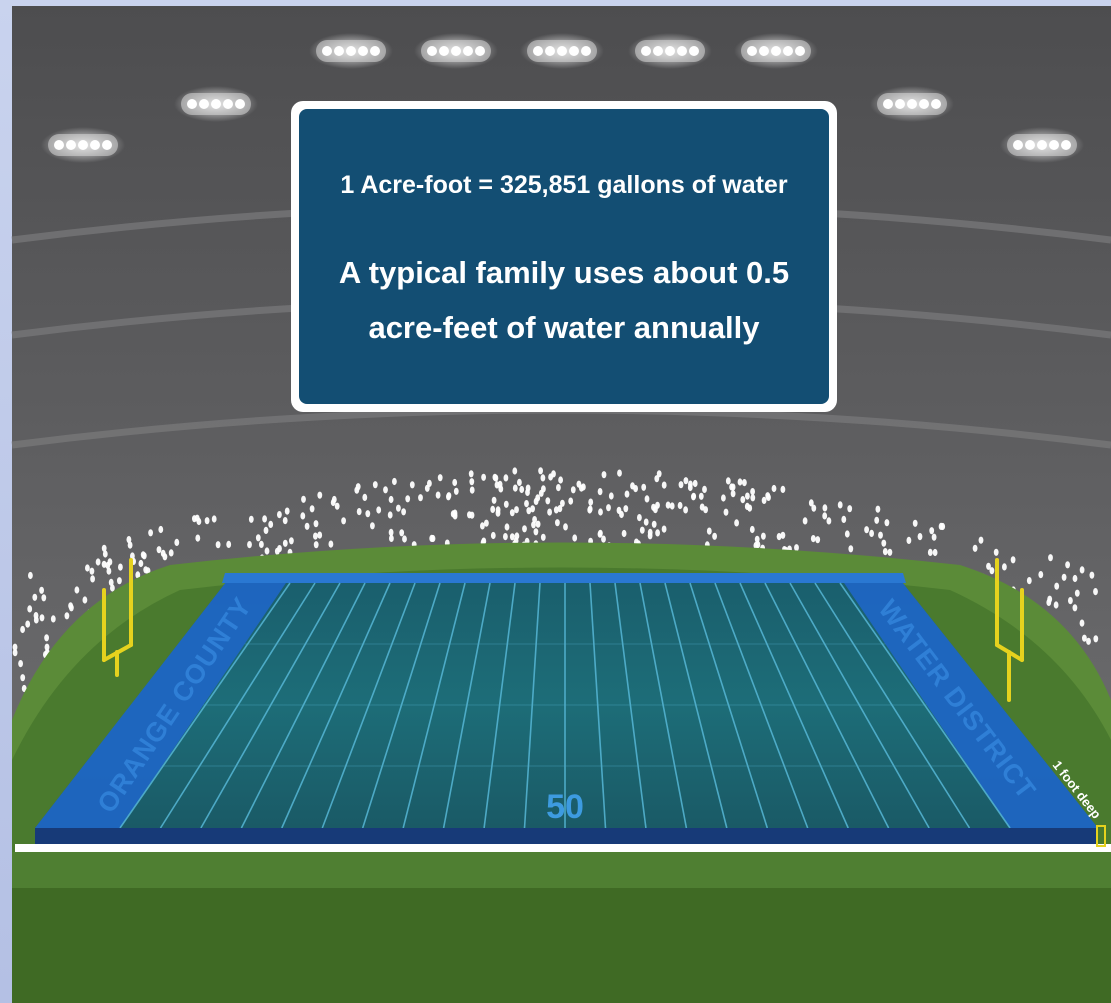 The image size is (1111, 1003). Describe the element at coordinates (562, 98) in the screenshot. I see `stadium-lights` at that location.